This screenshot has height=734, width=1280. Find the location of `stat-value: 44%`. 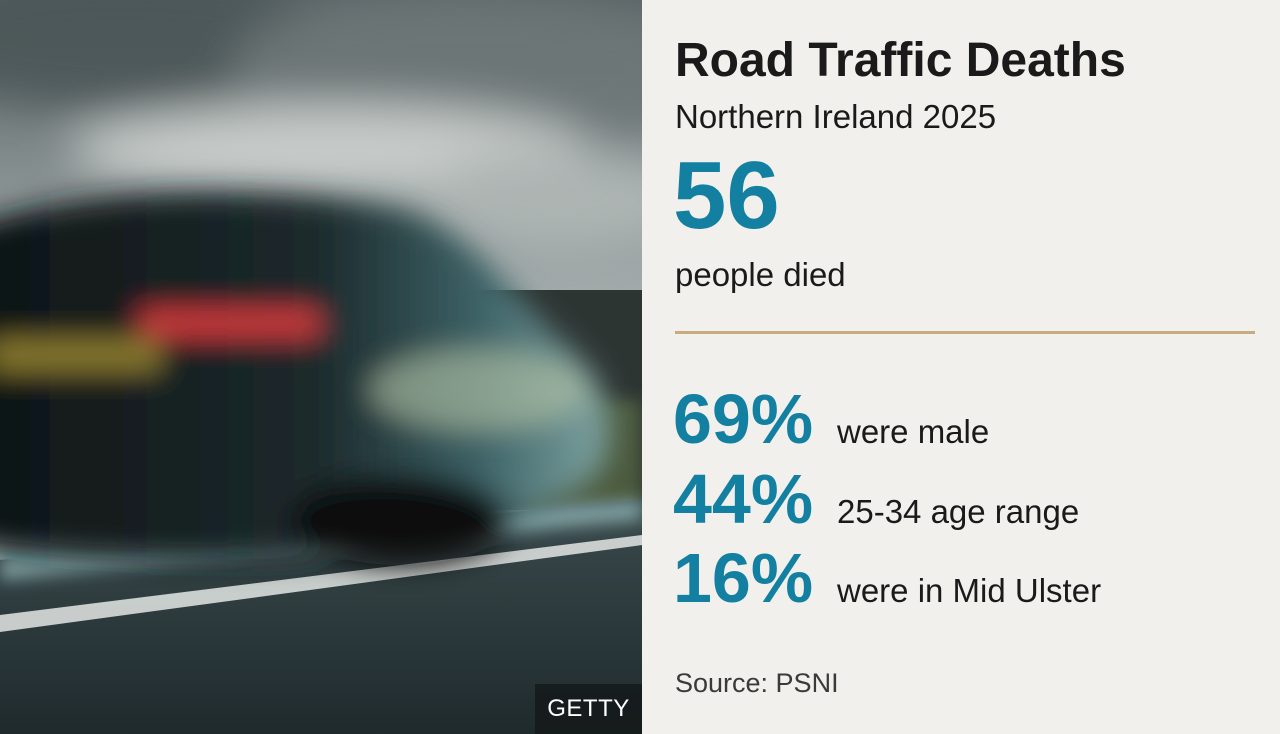

stat-value: 44% is located at coordinates (743, 499).